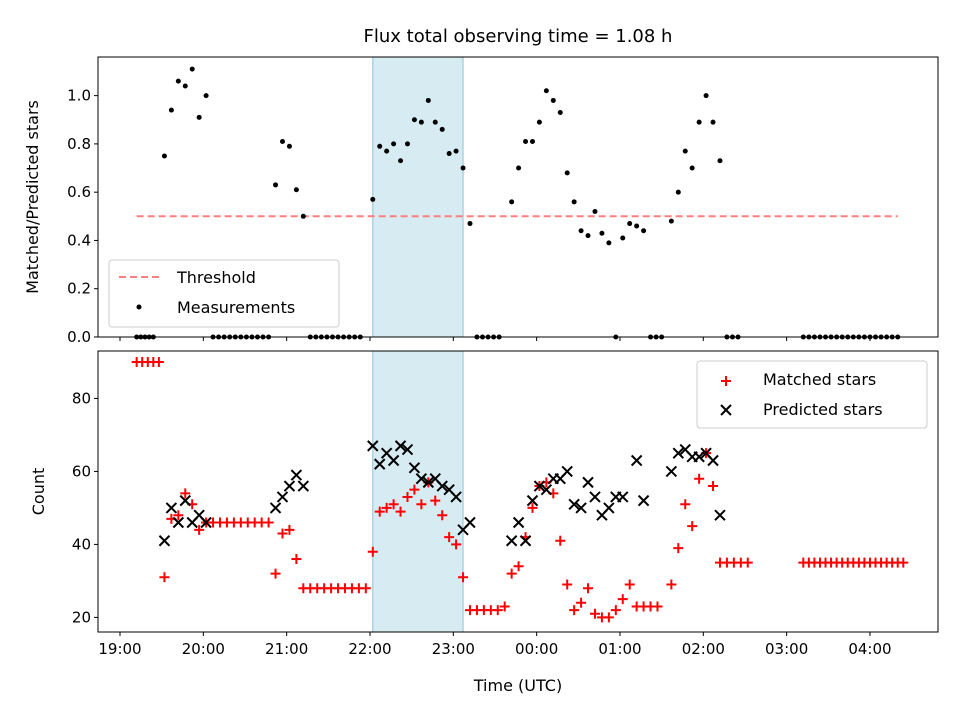  I want to click on legend-measurements-label: Measurements, so click(236, 307).